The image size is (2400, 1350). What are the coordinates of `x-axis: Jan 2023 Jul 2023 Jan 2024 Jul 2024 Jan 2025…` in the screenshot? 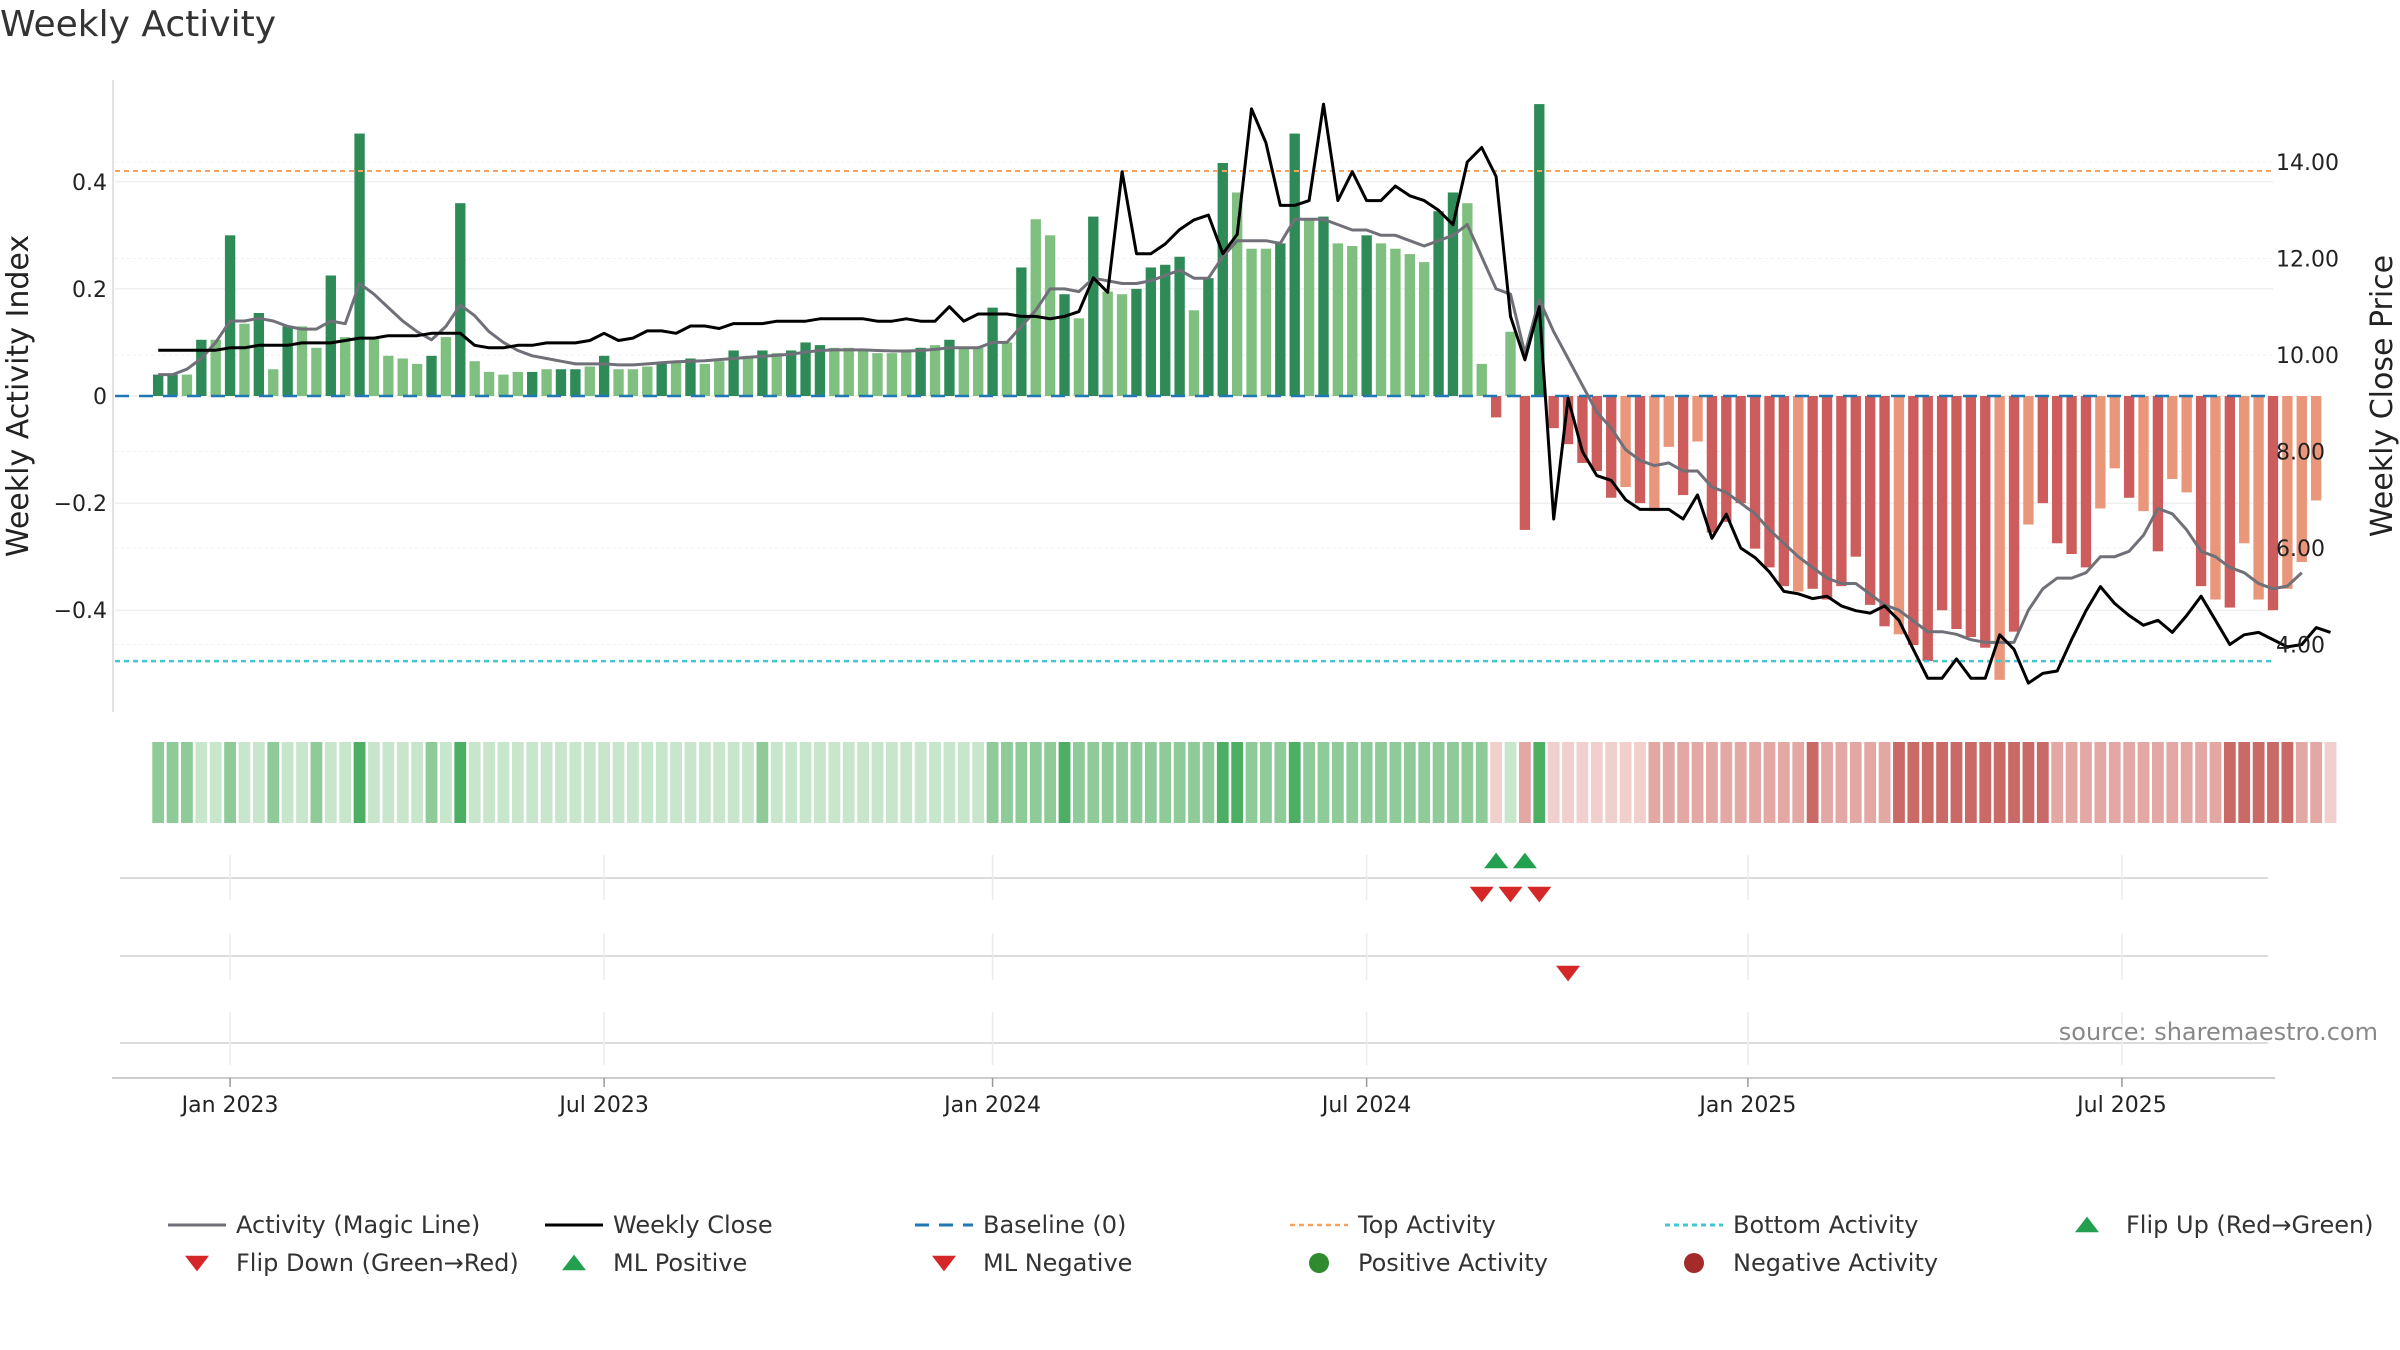 It's located at (1193, 1097).